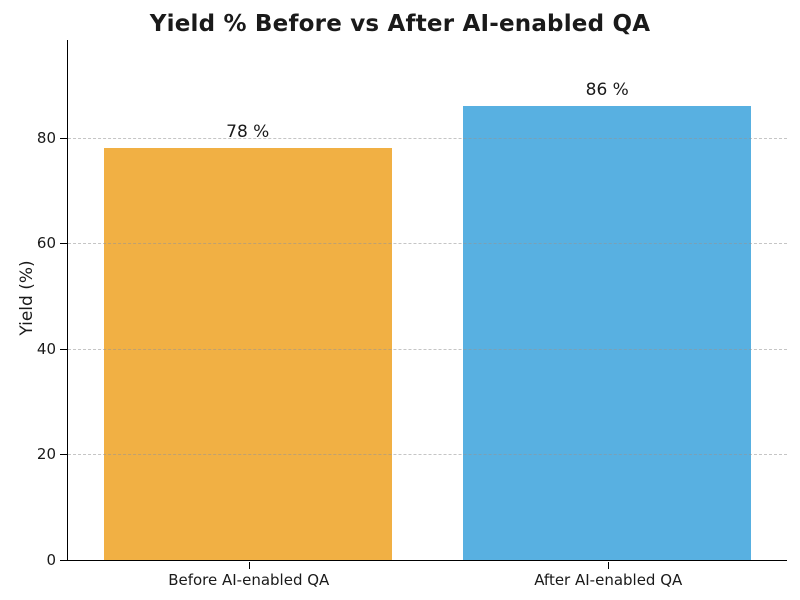 The image size is (800, 600). Describe the element at coordinates (248, 132) in the screenshot. I see `bar-value-label-0: 78 %` at that location.